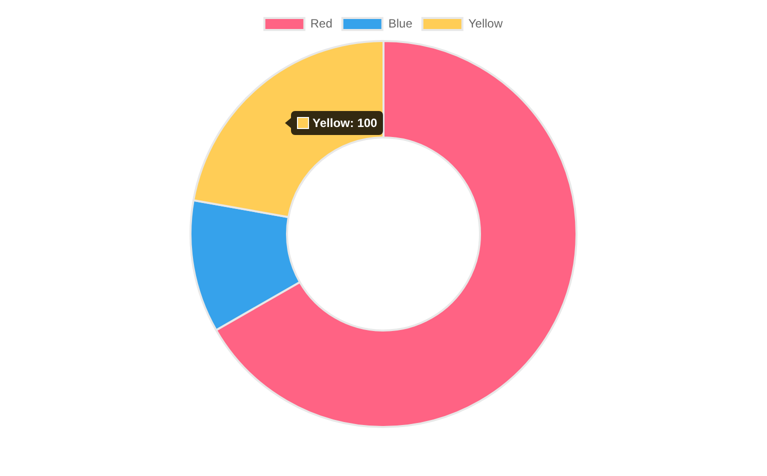  What do you see at coordinates (345, 123) in the screenshot?
I see `text: Yellow: 100` at bounding box center [345, 123].